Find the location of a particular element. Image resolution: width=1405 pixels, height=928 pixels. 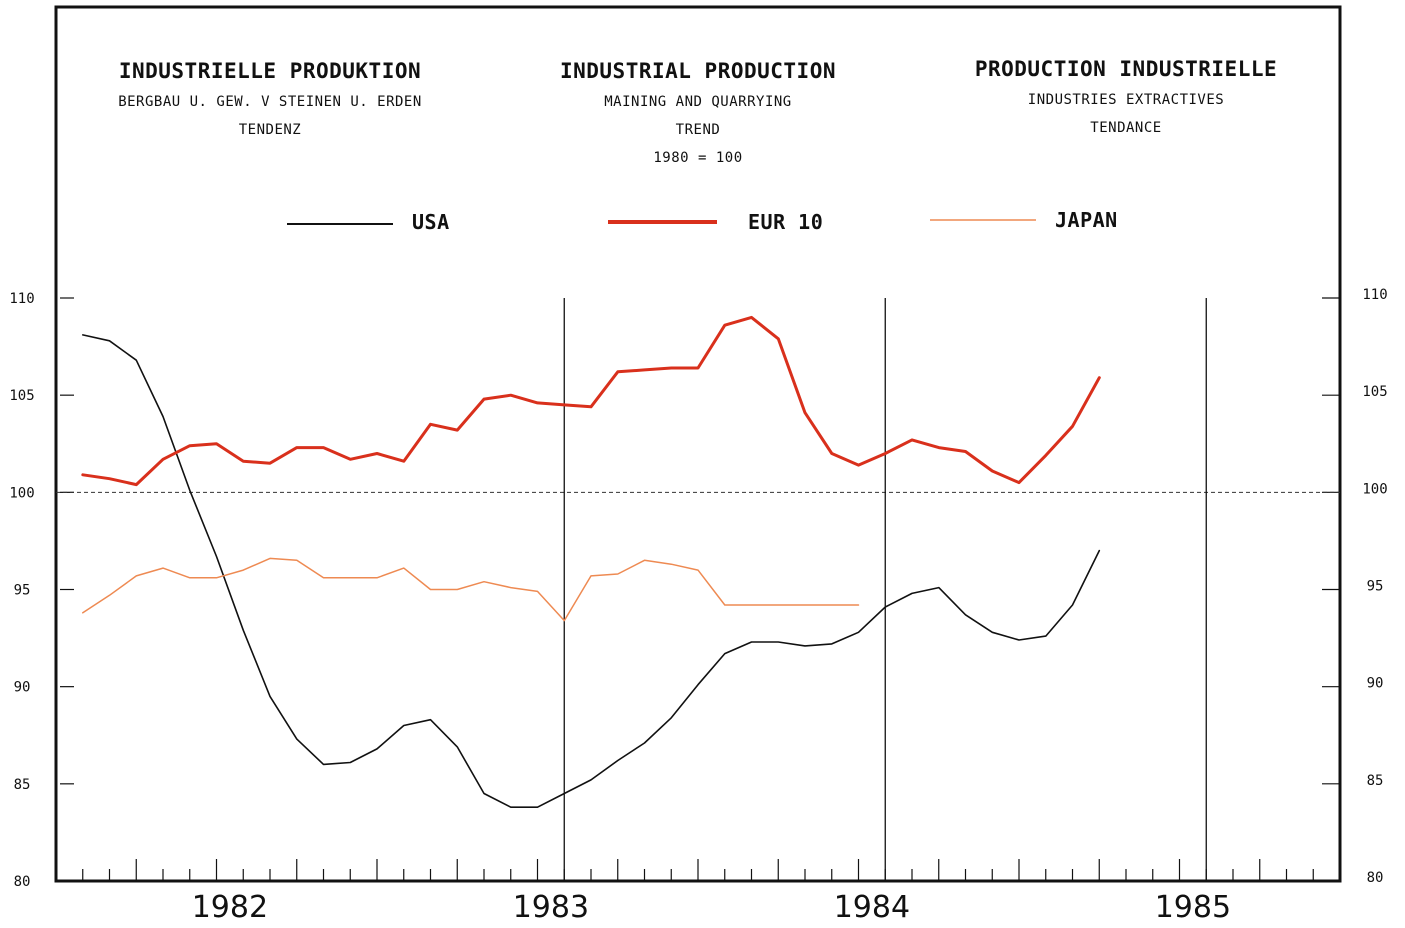

legend-label-japan: JAPAN is located at coordinates (1086, 220).